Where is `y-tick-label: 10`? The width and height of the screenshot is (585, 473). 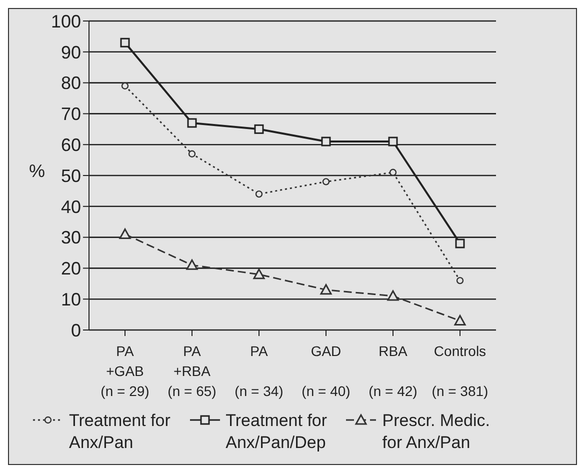
y-tick-label: 10 is located at coordinates (70, 299).